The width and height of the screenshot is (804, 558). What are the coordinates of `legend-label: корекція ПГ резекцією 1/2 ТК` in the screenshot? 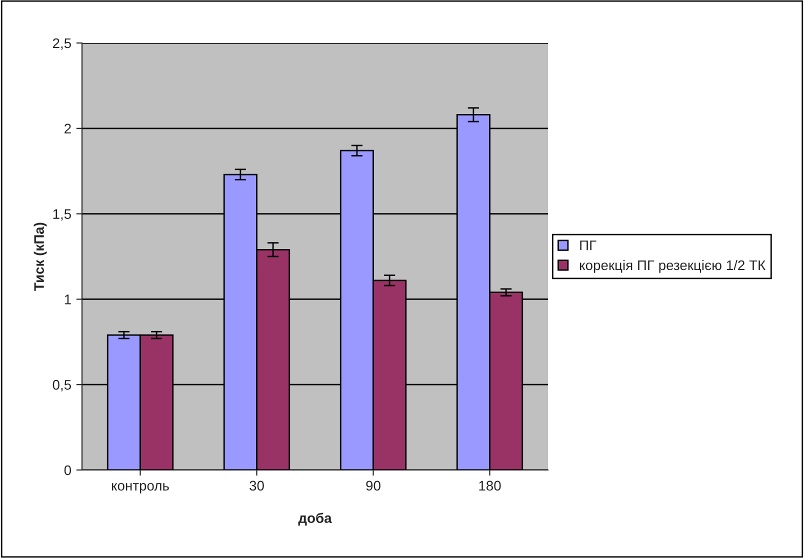 It's located at (673, 266).